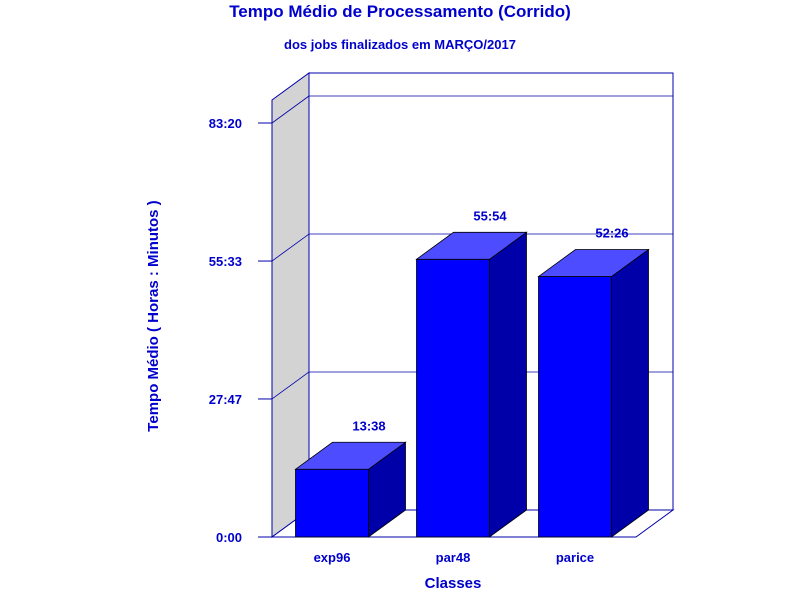 This screenshot has height=600, width=800. Describe the element at coordinates (225, 123) in the screenshot. I see `y-tick-label: 83:20` at that location.